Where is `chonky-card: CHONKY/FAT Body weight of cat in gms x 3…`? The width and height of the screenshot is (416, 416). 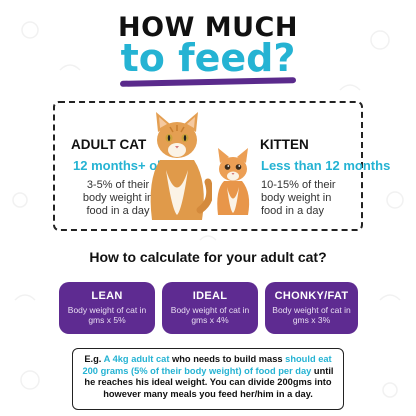
chonky-card: CHONKY/FAT Body weight of cat in gms x 3… is located at coordinates (311, 308).